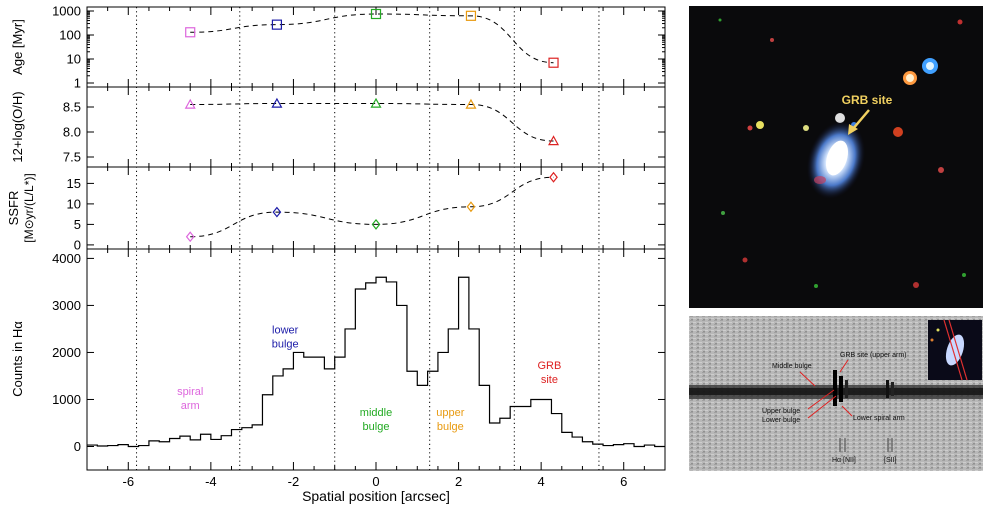 This screenshot has height=508, width=984. What do you see at coordinates (879, 418) in the screenshot?
I see `spectrum-label-lower-spiral-arm: Lower spiral arm` at bounding box center [879, 418].